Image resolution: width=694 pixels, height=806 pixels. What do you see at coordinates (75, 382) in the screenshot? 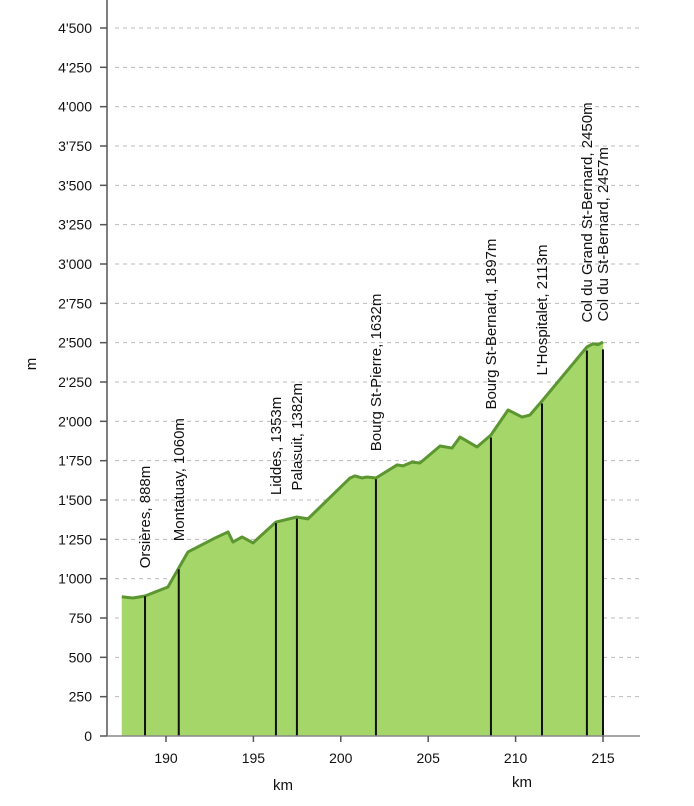
I see `y-tick-label: 2'250` at bounding box center [75, 382].